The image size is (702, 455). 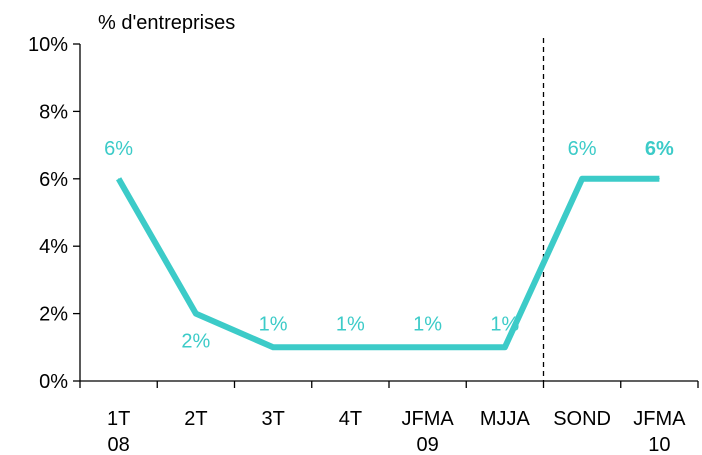 What do you see at coordinates (54, 213) in the screenshot?
I see `y-ticks: 0% 2% 4% 6% 8% 10%` at bounding box center [54, 213].